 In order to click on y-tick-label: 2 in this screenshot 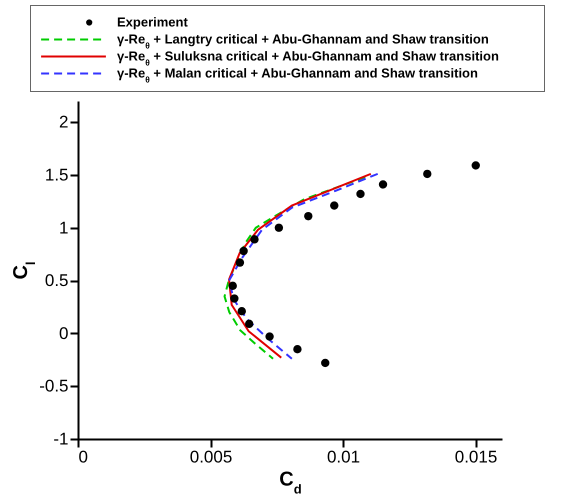, I will do `click(63, 122)`.